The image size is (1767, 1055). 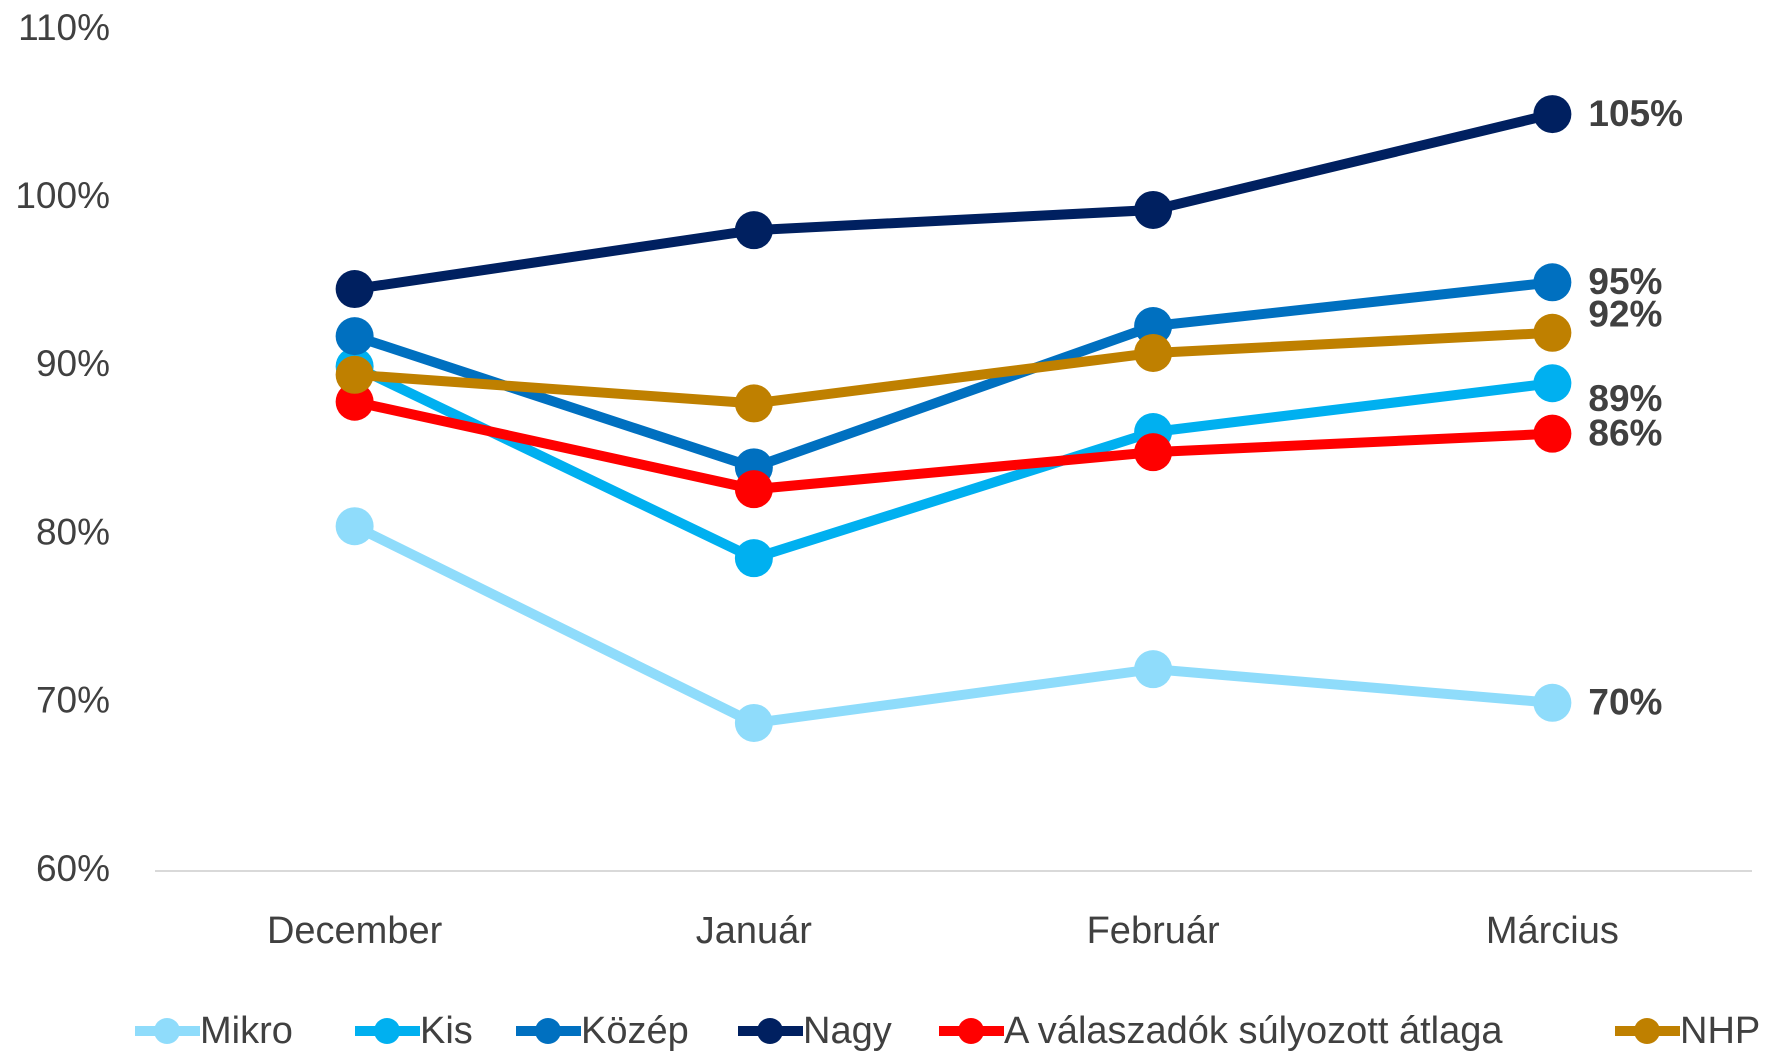 I want to click on legend-label: Mikro, so click(x=246, y=1031).